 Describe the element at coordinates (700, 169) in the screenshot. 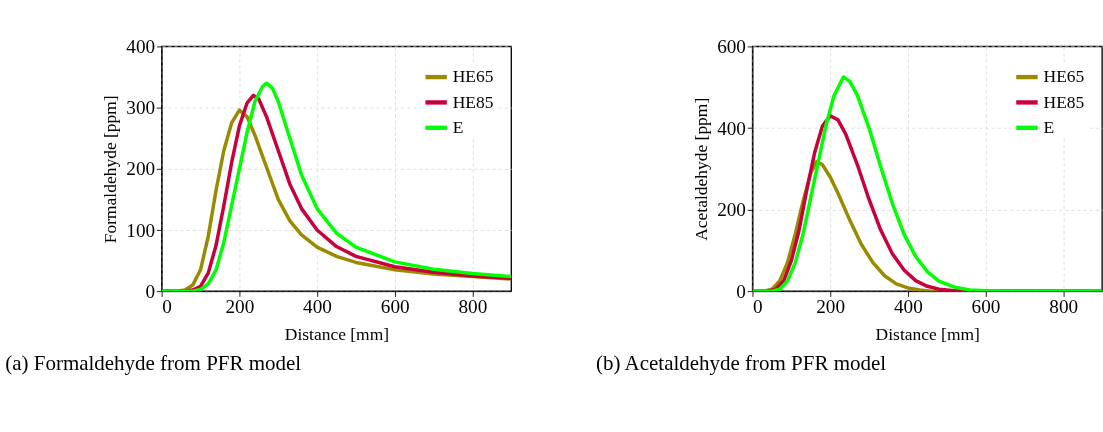

I see `y-axis-title: Acetaldehyde [ppm]` at that location.